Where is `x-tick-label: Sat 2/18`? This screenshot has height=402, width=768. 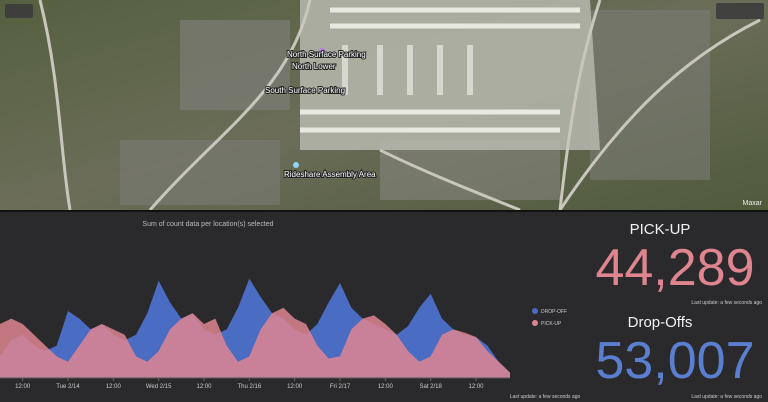 x-tick-label: Sat 2/18 is located at coordinates (430, 387).